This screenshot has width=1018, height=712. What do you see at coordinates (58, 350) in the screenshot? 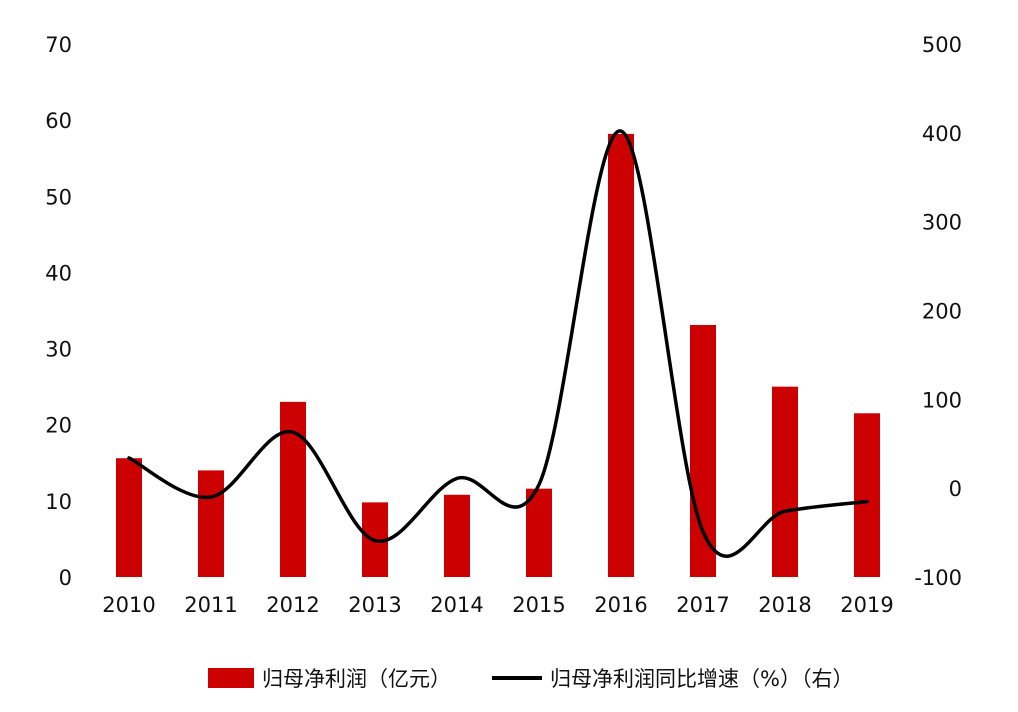
I see `left-tick-label: 30` at bounding box center [58, 350].